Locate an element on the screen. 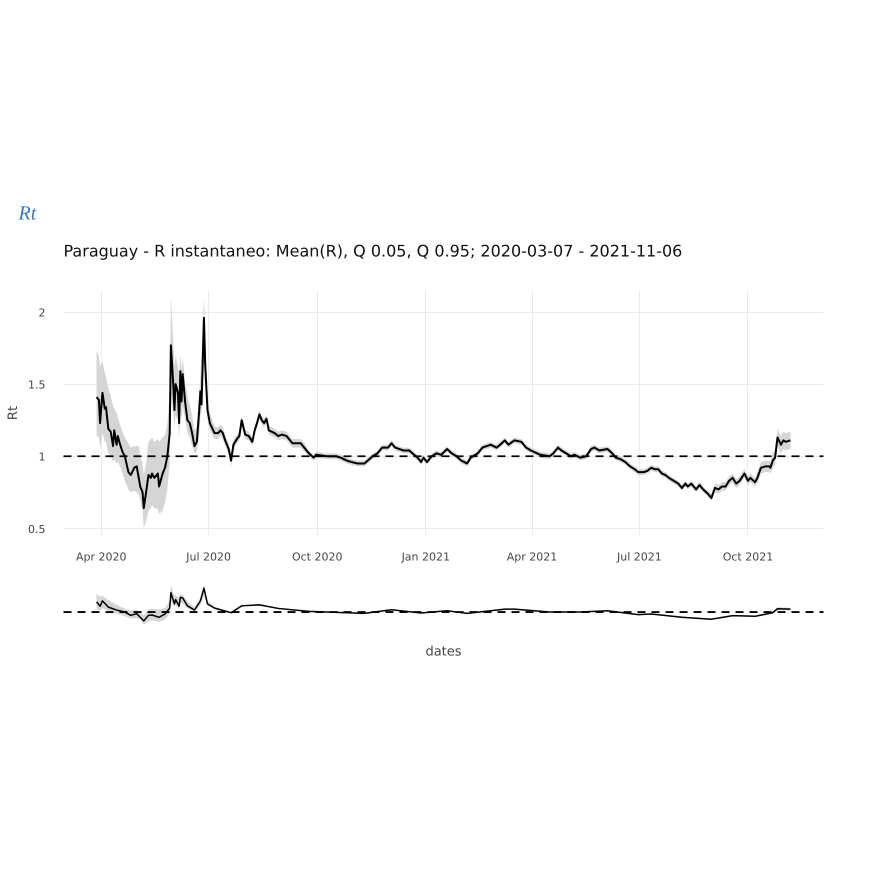 This screenshot has width=870, height=870. y-tick-label: 1 is located at coordinates (42, 457).